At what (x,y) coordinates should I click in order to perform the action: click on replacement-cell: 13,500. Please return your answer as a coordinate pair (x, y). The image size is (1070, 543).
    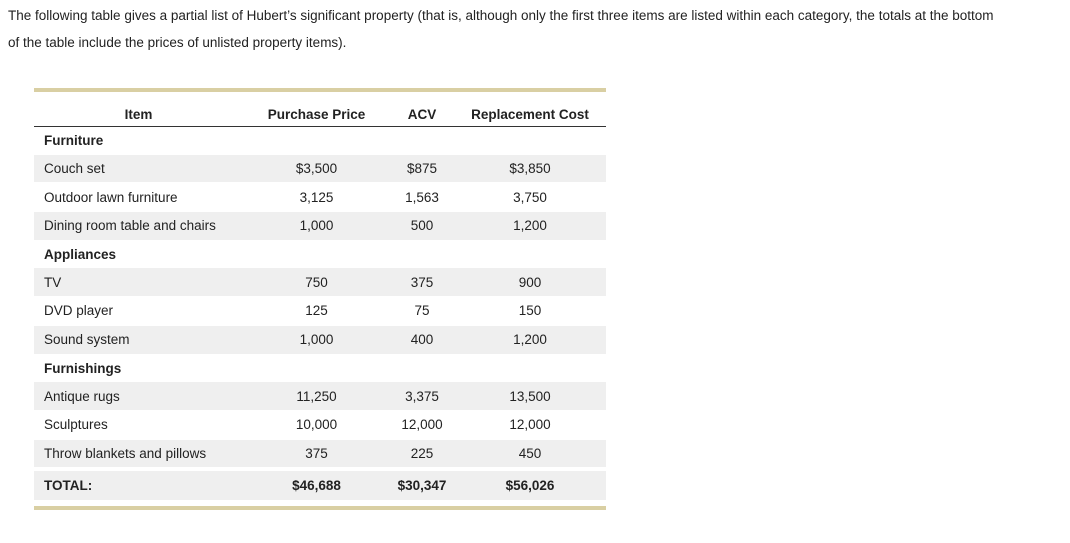
    Looking at the image, I should click on (530, 396).